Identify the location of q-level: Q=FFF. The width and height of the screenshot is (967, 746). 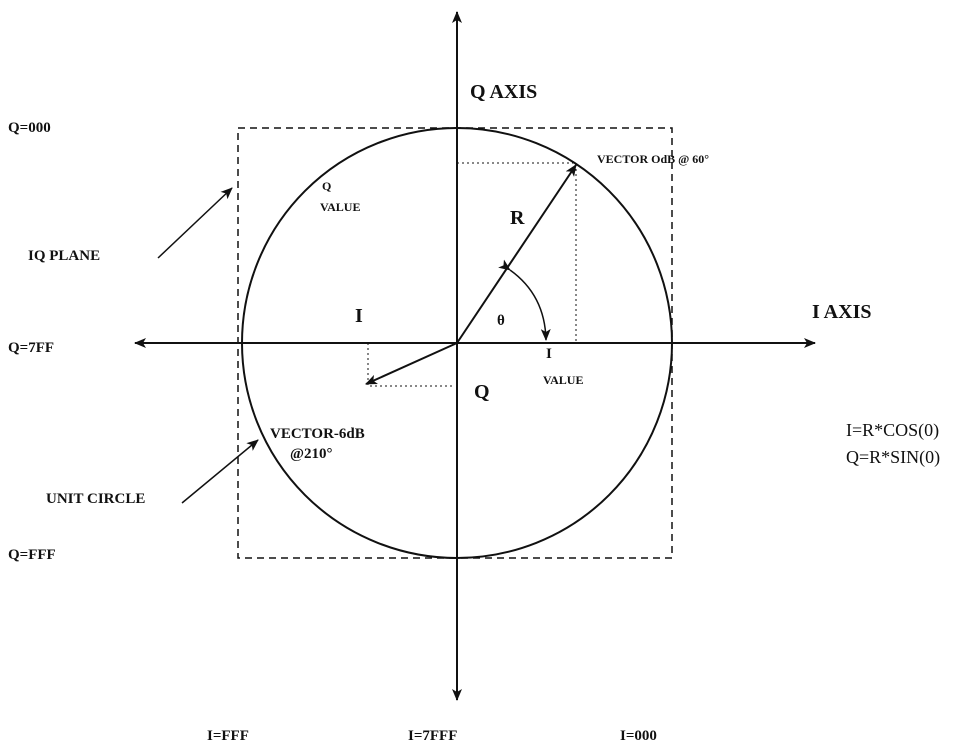
(32, 555).